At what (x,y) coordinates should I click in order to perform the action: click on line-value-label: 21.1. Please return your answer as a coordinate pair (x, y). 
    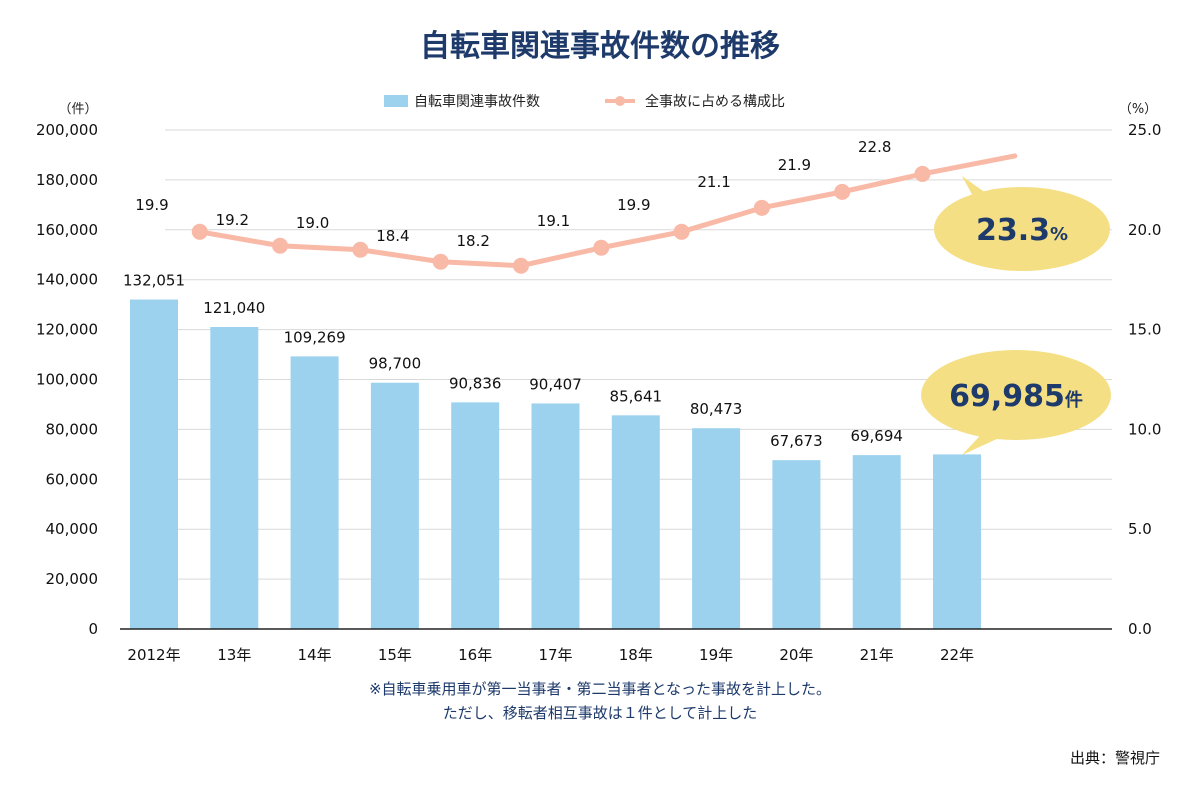
    Looking at the image, I should click on (713, 182).